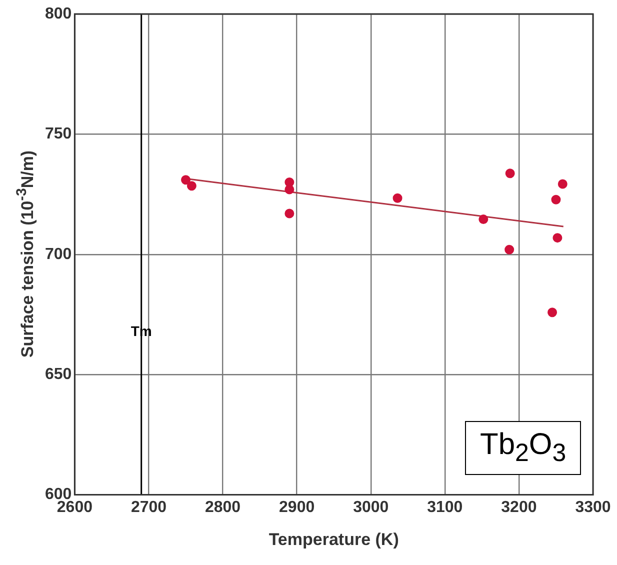 The image size is (617, 565). Describe the element at coordinates (371, 507) in the screenshot. I see `x-tick-label: 3000` at that location.